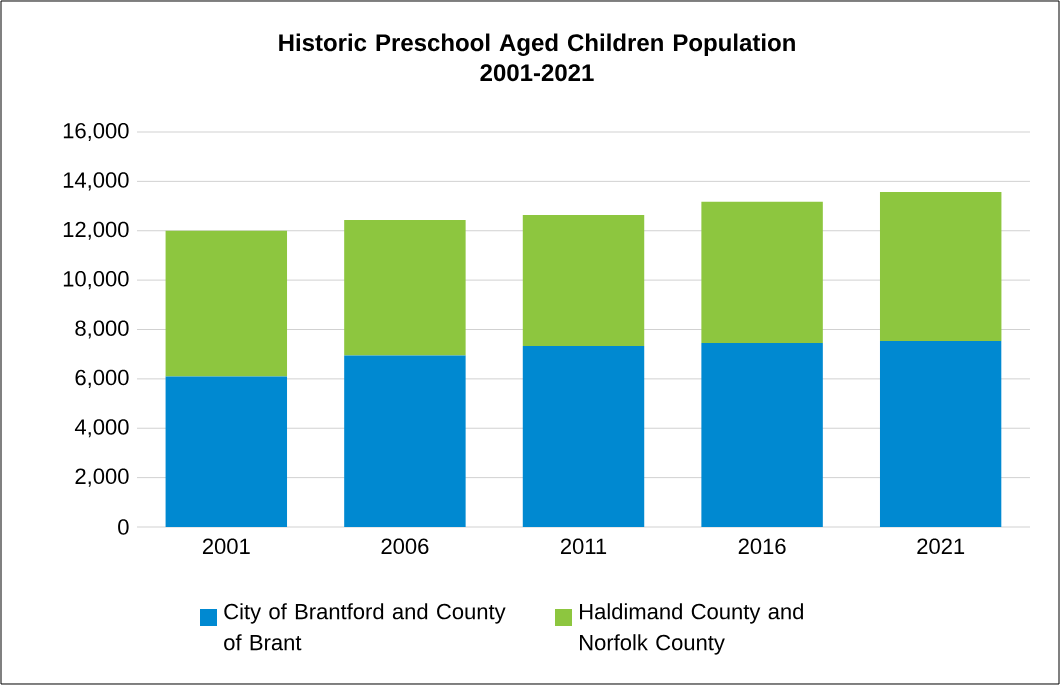 The image size is (1060, 685). I want to click on y-tick-label: 12,000, so click(96, 230).